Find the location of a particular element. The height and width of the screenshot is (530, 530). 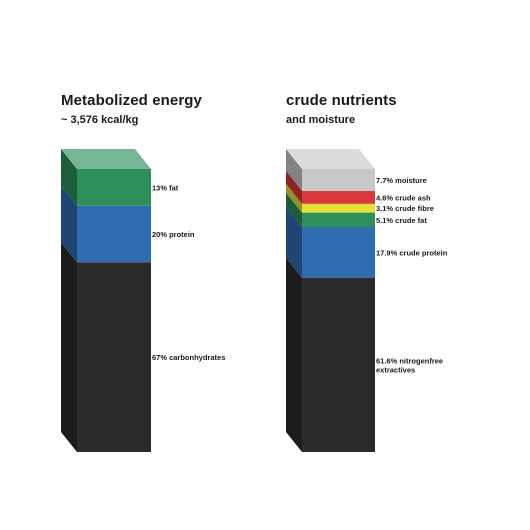

chart-subtitle: and moisture is located at coordinates (321, 120).